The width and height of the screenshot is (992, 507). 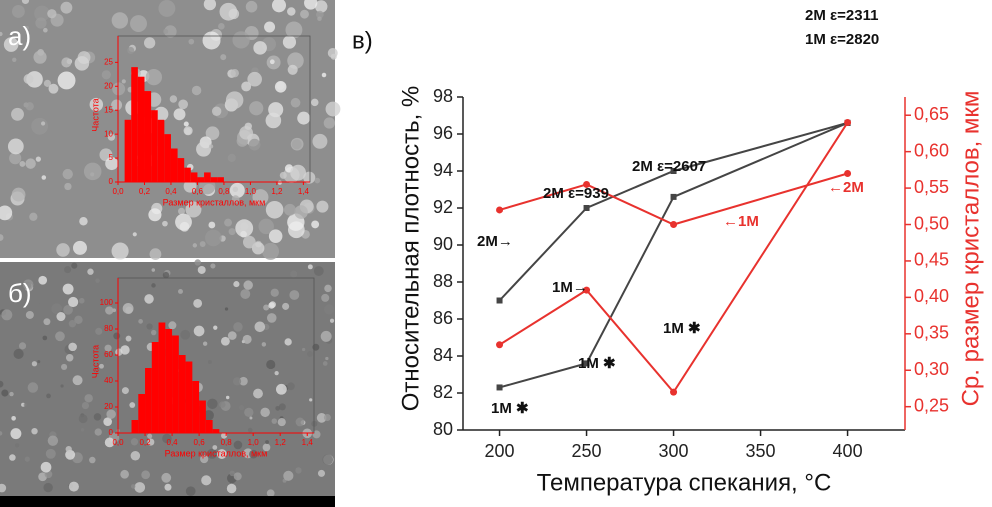 I want to click on y-axis-title: Частота, so click(x=95, y=361).